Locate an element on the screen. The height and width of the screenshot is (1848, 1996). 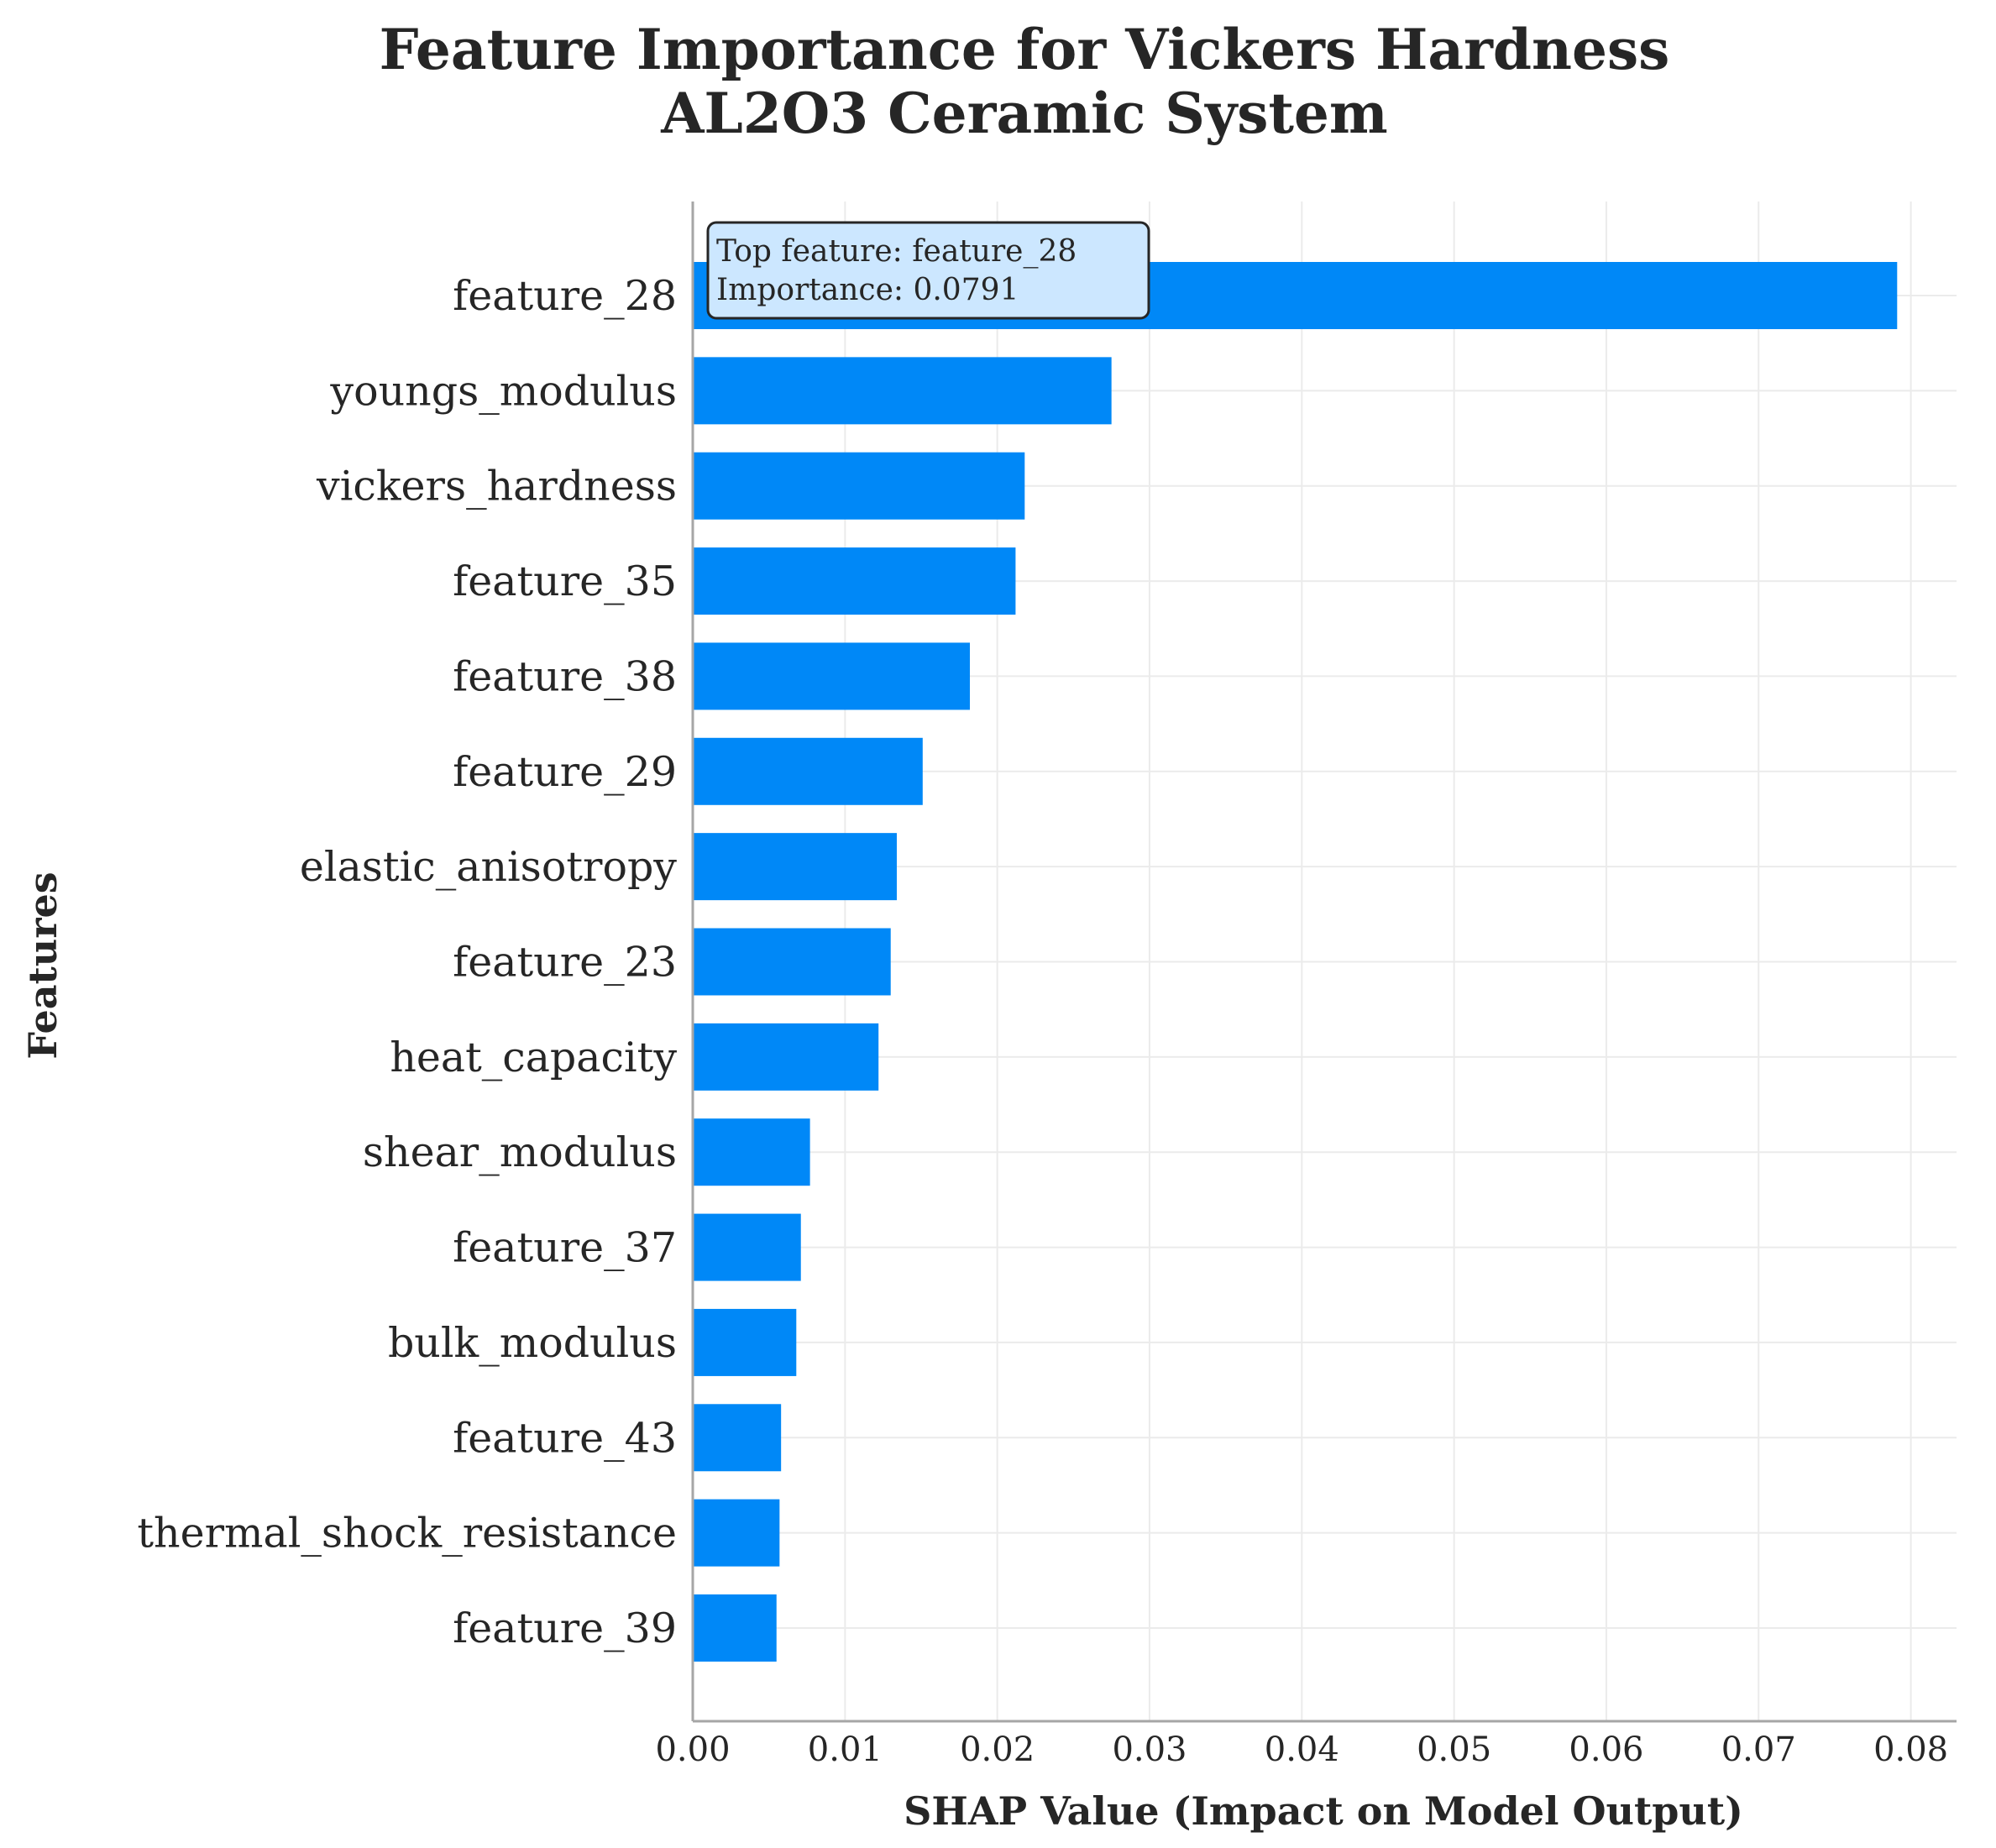
bar-bulk_modulus is located at coordinates (745, 1342).